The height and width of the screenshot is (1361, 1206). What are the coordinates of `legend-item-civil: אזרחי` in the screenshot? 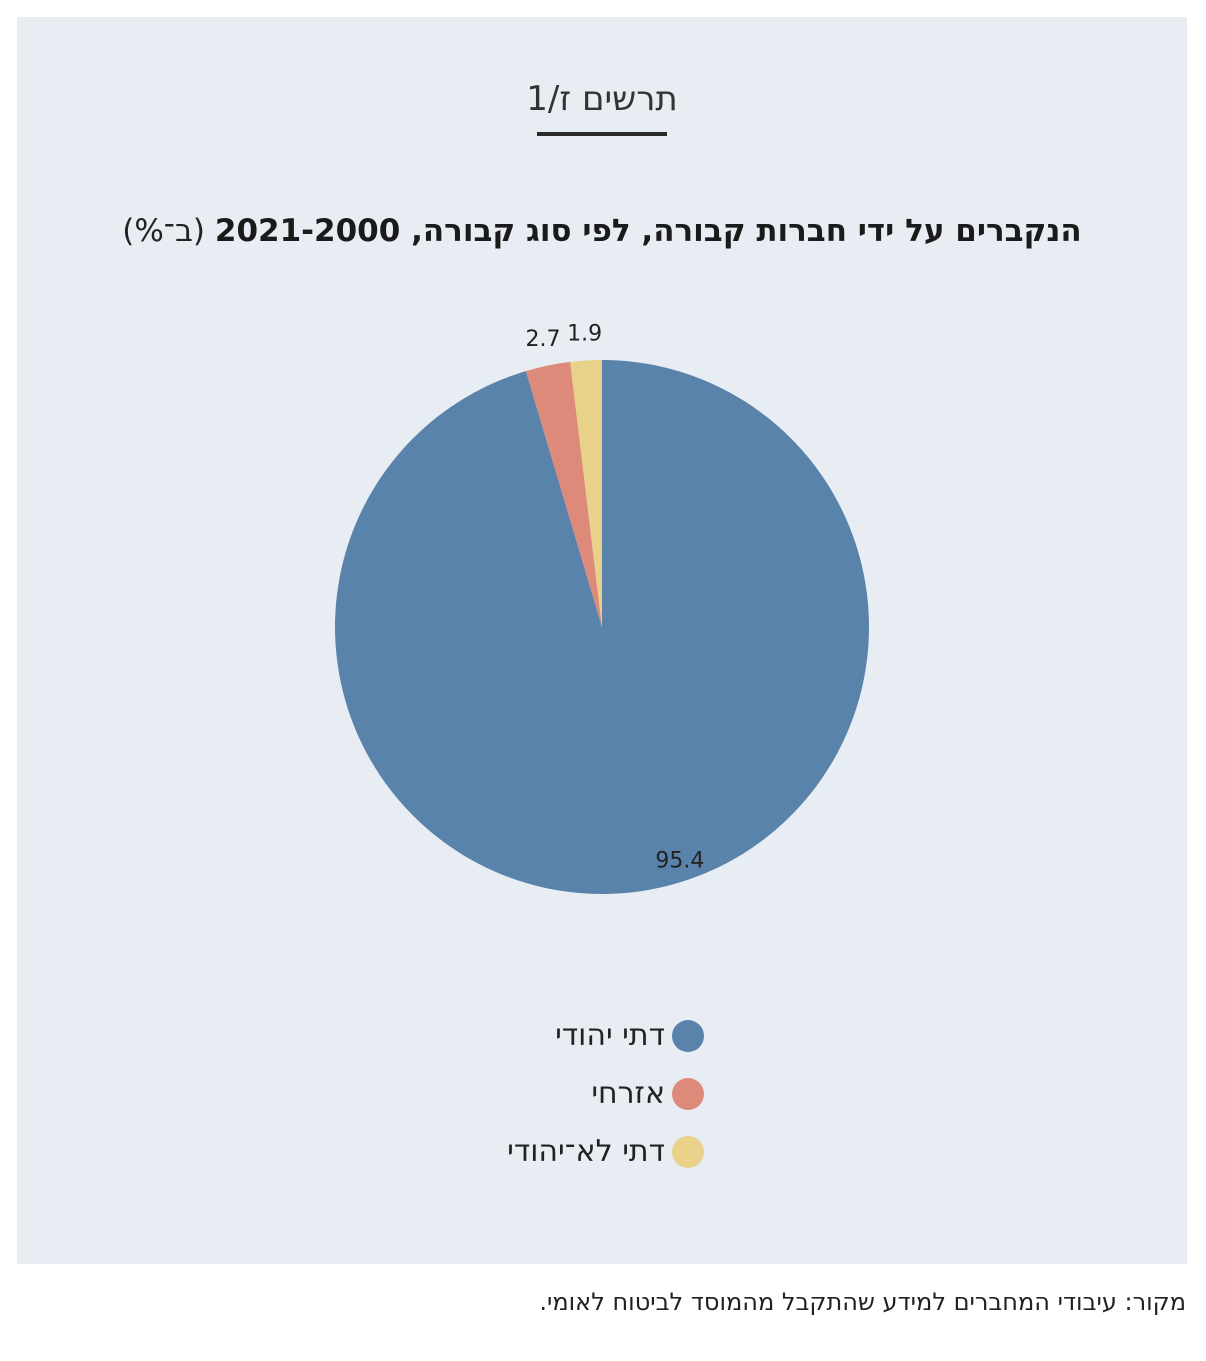 It's located at (602, 1095).